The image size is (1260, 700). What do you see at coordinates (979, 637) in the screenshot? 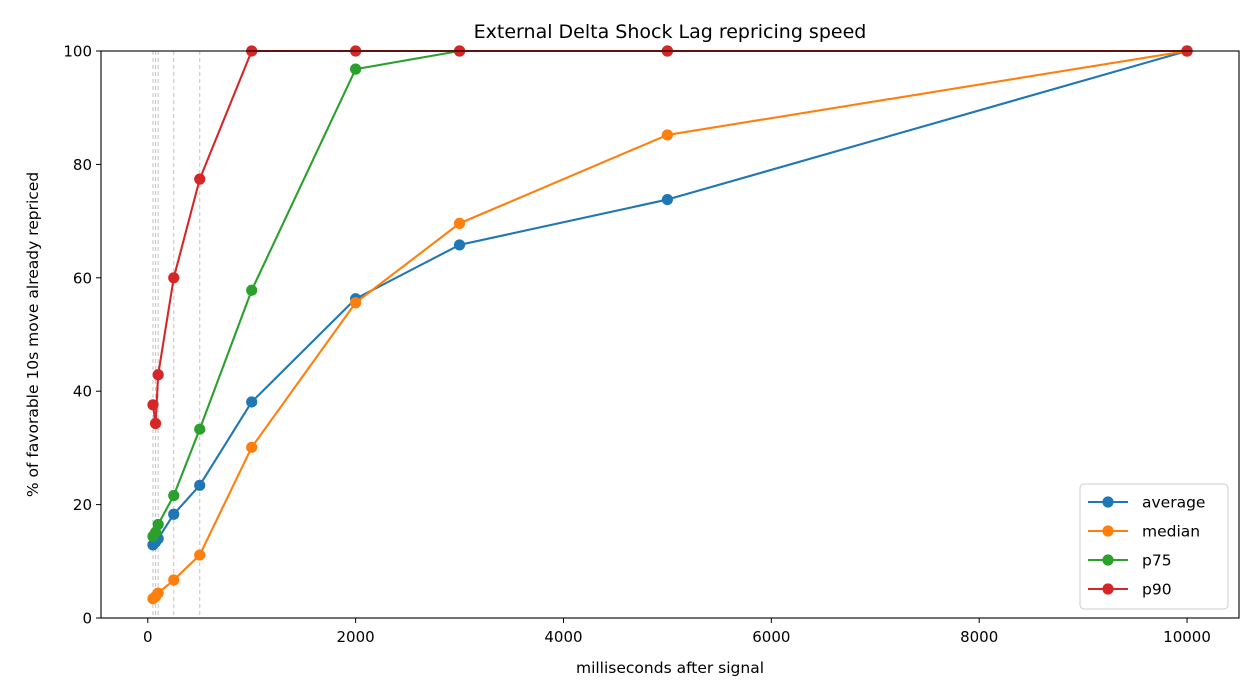
I see `x-tick-label: 8000` at bounding box center [979, 637].